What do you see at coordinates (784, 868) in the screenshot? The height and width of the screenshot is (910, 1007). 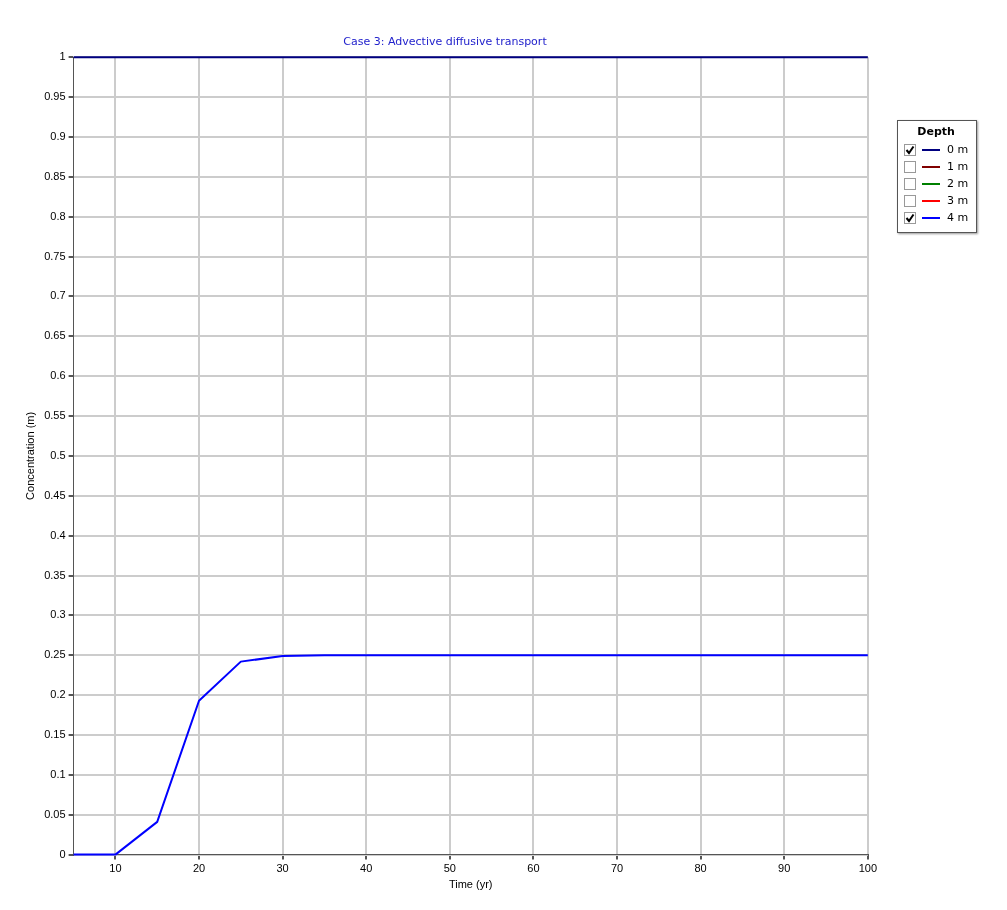 I see `x-tick-label: 90` at bounding box center [784, 868].